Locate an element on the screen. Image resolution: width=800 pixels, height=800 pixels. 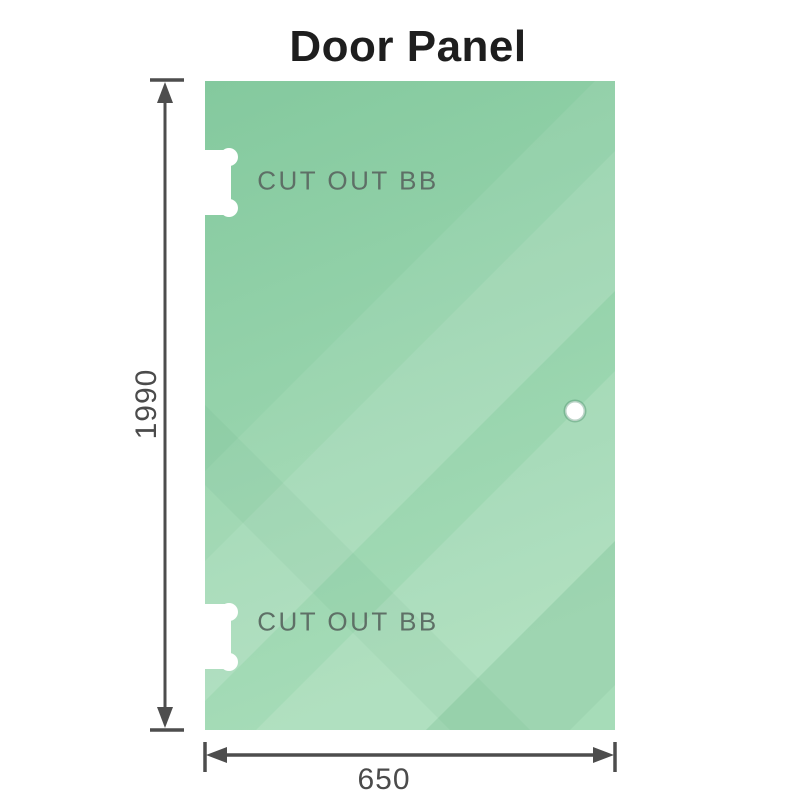
arrow-up-icon is located at coordinates (165, 92).